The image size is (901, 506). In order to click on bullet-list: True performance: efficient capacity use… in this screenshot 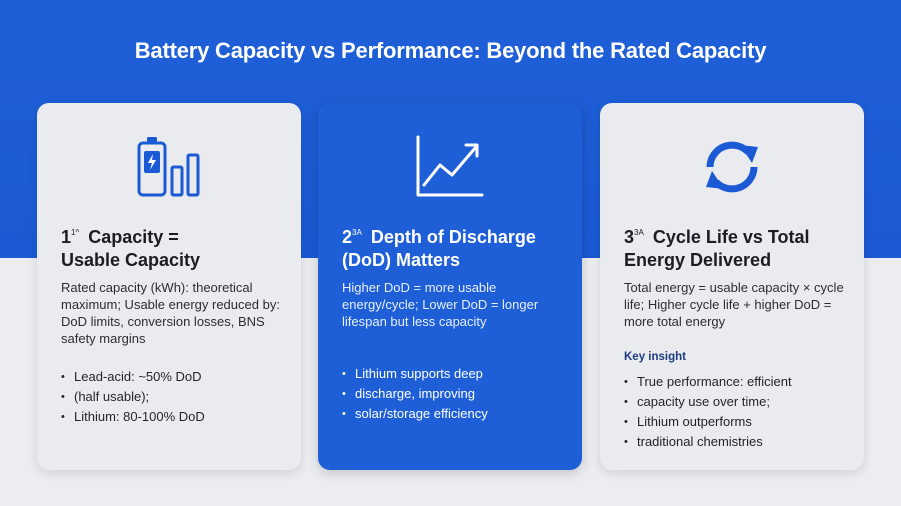, I will do `click(736, 412)`.